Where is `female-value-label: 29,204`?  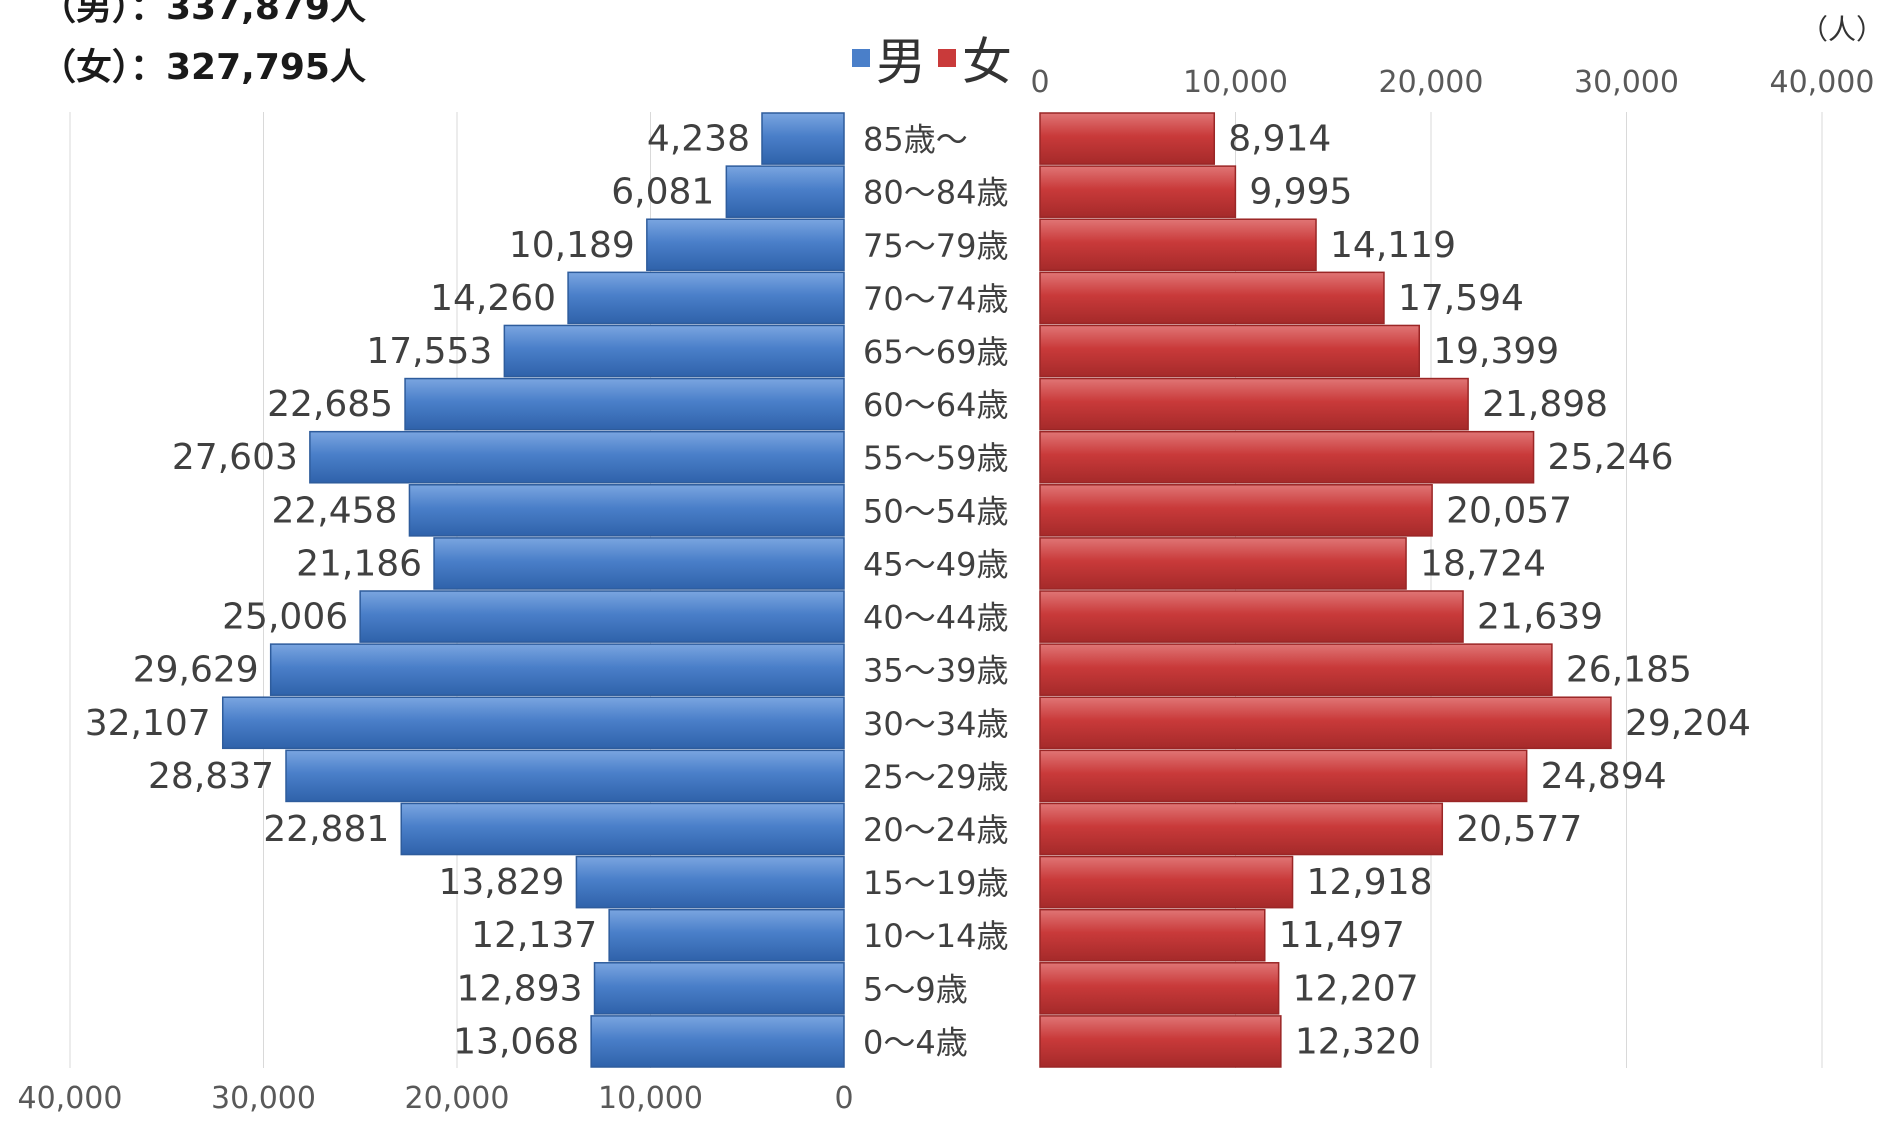
female-value-label: 29,204 is located at coordinates (1688, 723).